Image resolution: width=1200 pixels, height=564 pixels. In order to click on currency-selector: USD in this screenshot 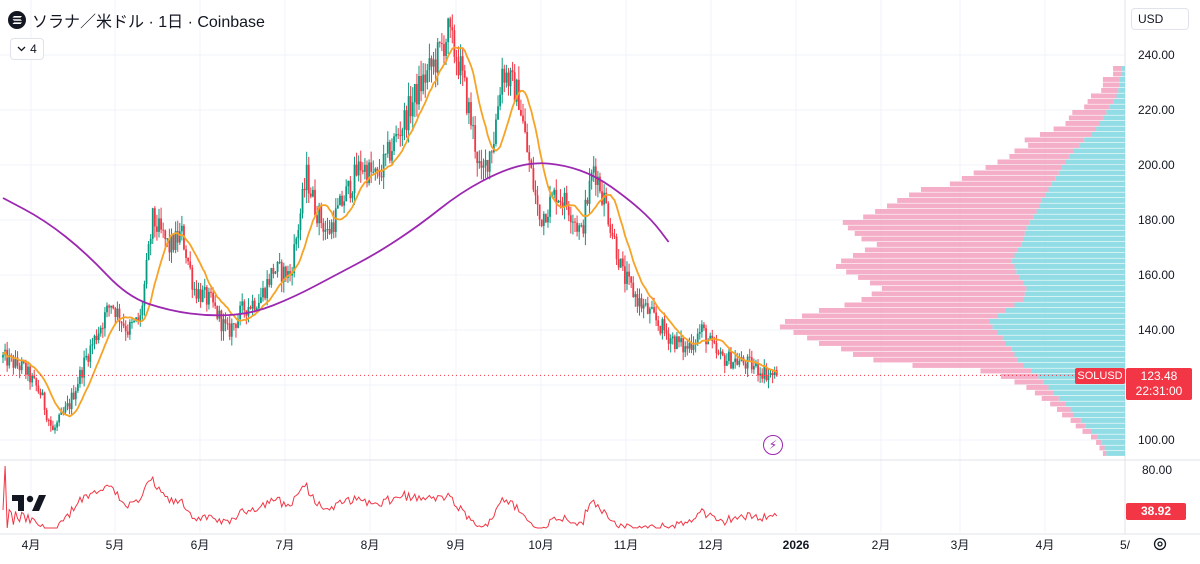, I will do `click(1160, 19)`.